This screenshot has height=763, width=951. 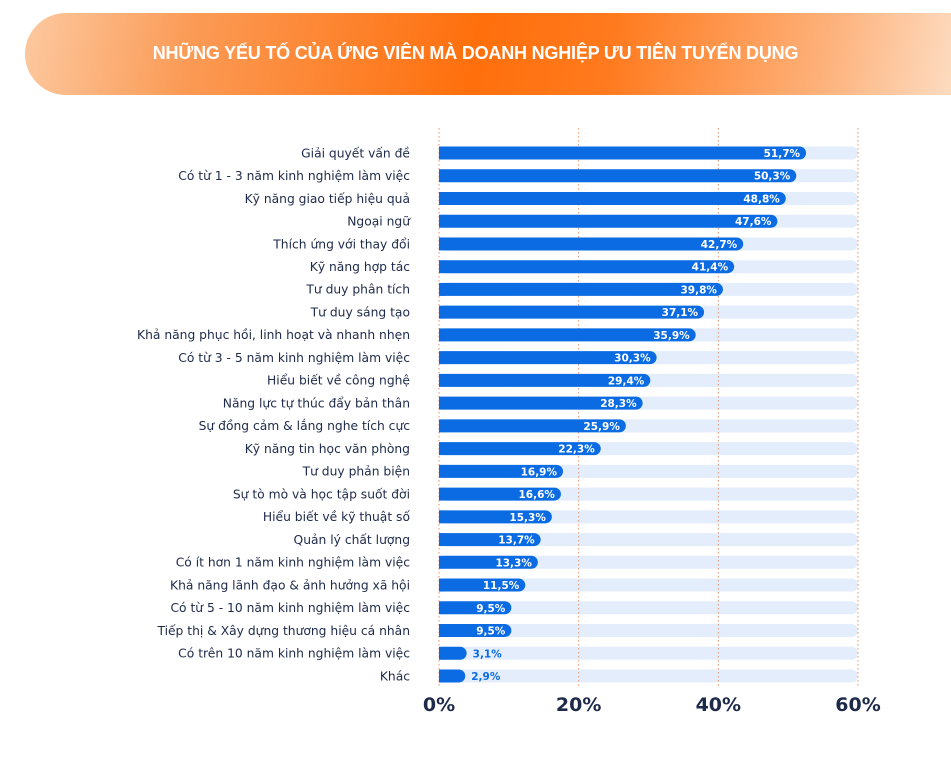 What do you see at coordinates (327, 199) in the screenshot?
I see `category-label: Kỹ năng giao tiếp hiệu quả` at bounding box center [327, 199].